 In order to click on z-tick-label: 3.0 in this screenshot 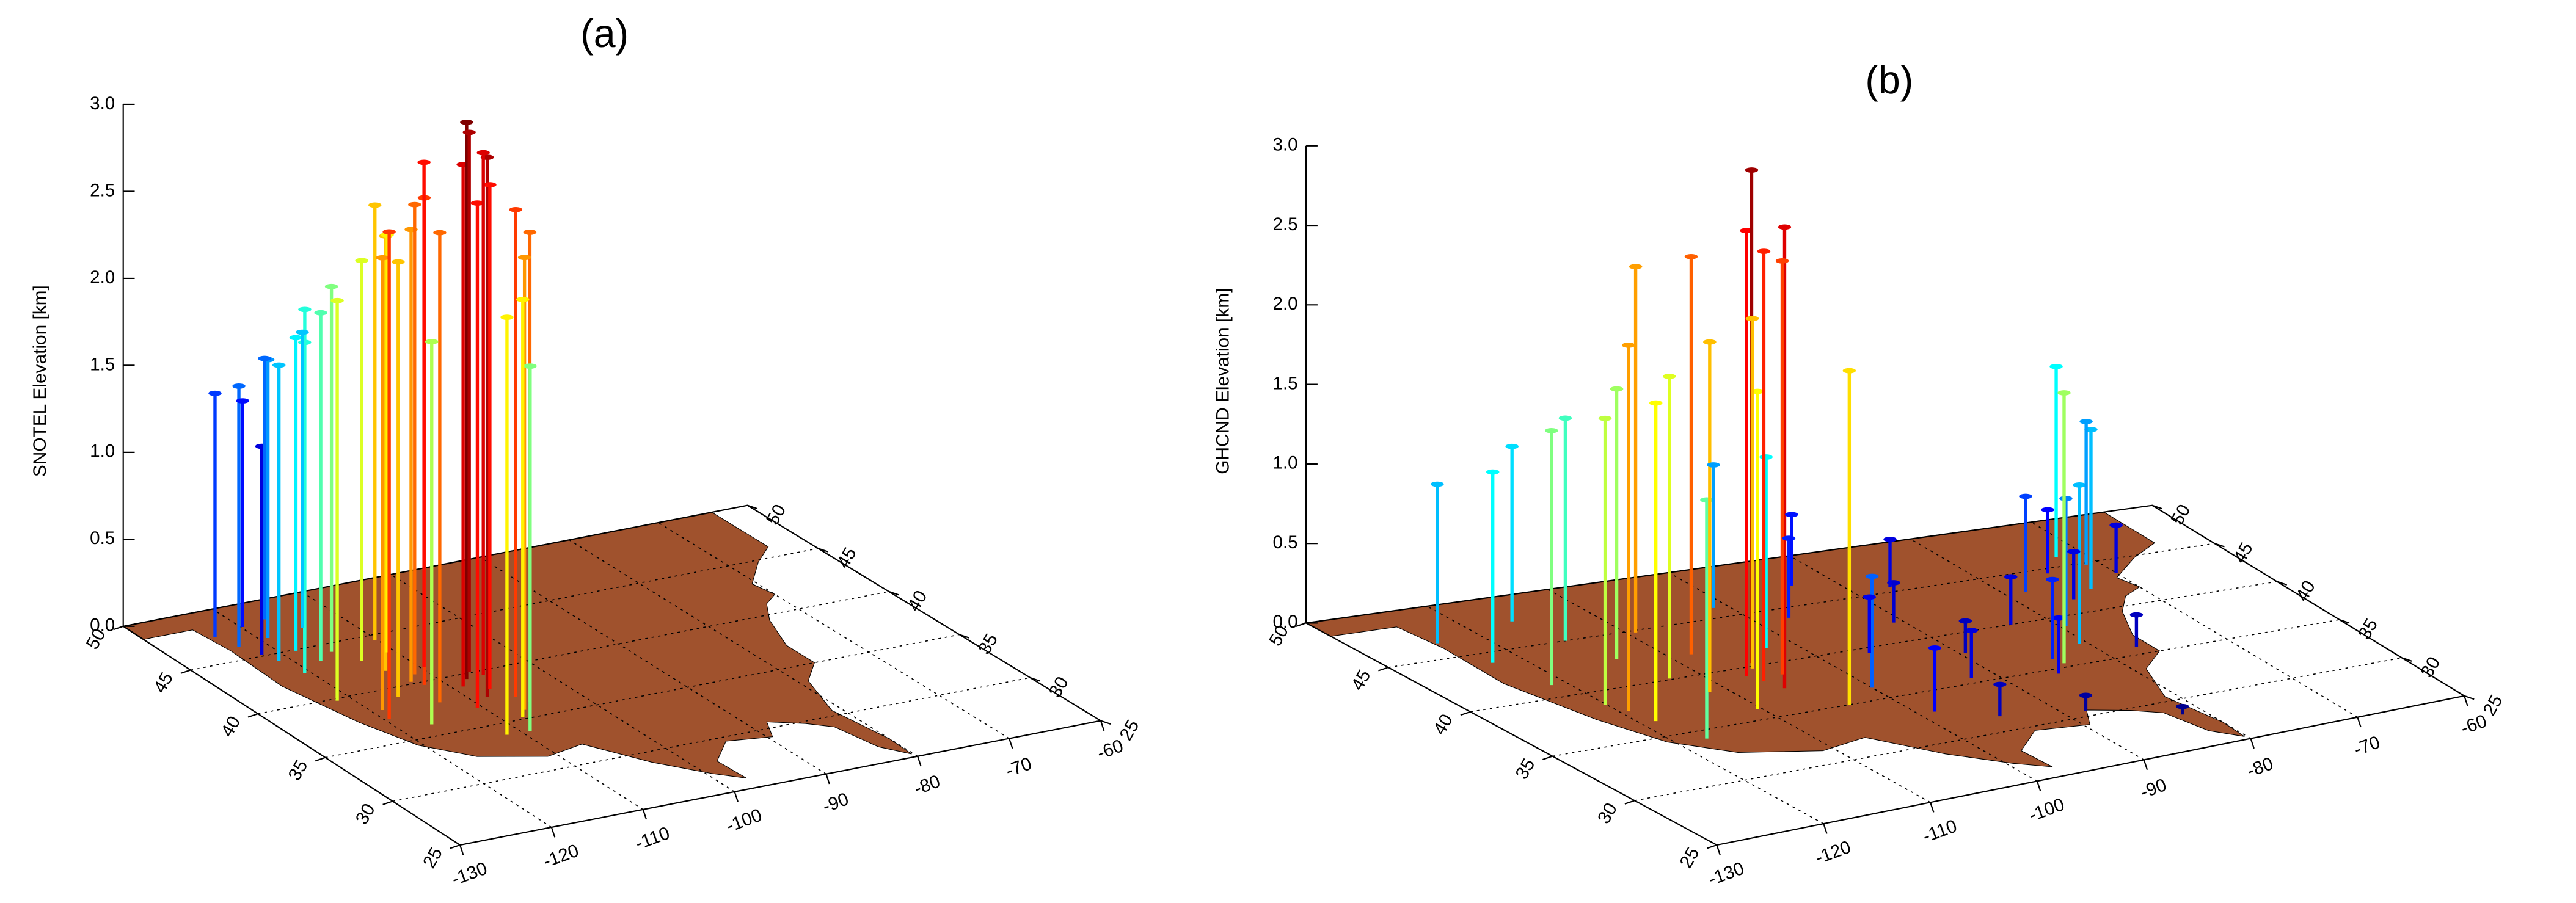, I will do `click(102, 103)`.